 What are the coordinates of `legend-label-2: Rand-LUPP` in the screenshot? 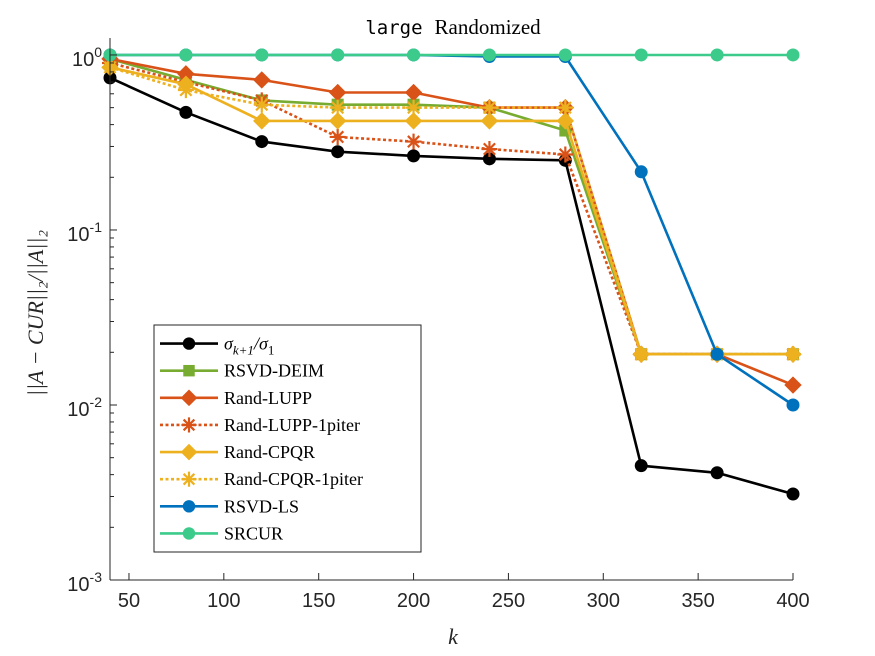 It's located at (268, 398).